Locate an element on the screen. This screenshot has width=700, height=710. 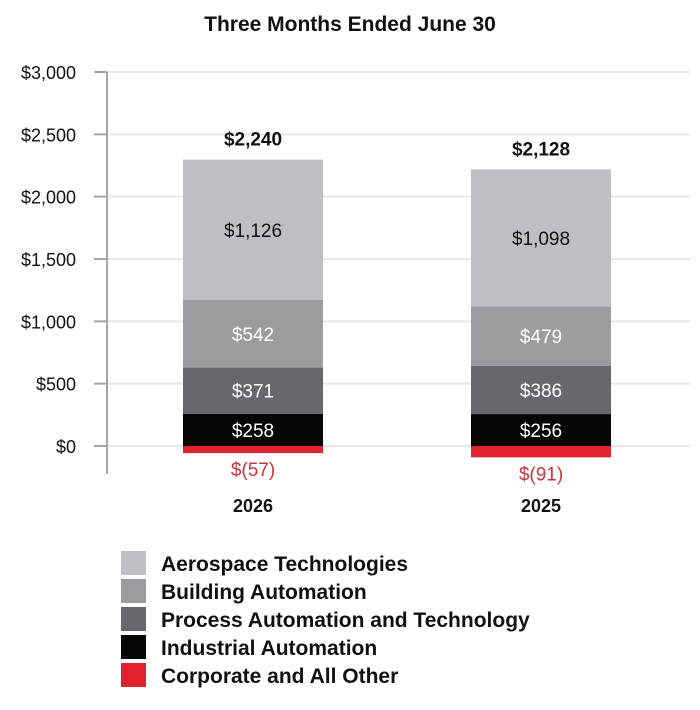
segment-label-2026-building-automation: $542 is located at coordinates (253, 335).